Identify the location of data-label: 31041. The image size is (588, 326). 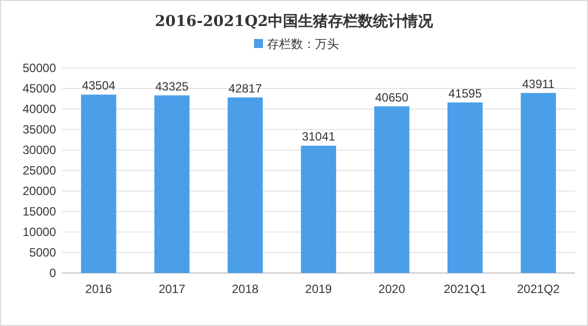
(319, 137).